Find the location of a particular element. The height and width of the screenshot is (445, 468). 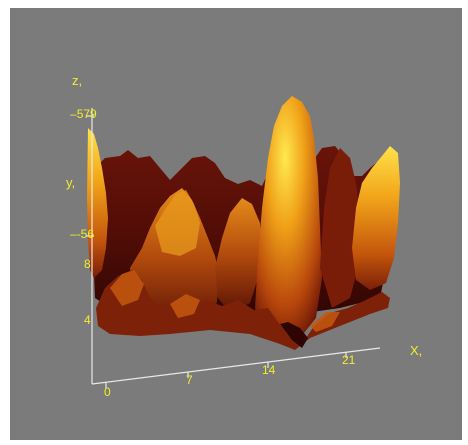

z-max-label: –579 is located at coordinates (83, 114).